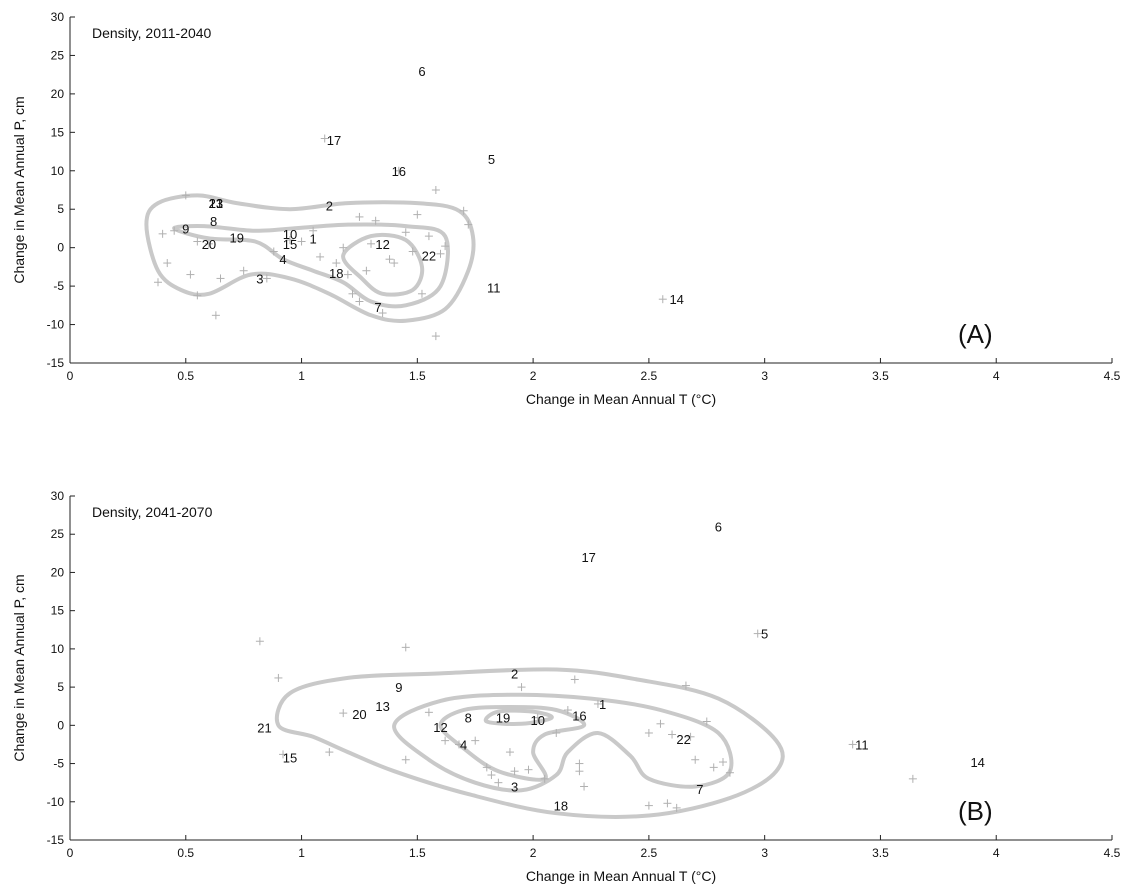 The width and height of the screenshot is (1130, 892). What do you see at coordinates (359, 714) in the screenshot?
I see `point-label: 20` at bounding box center [359, 714].